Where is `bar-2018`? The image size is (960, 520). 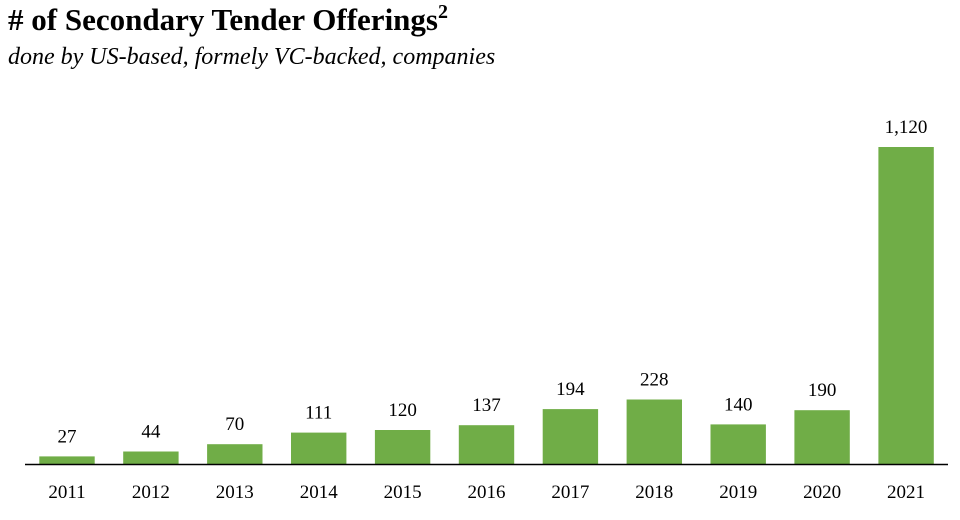
bar-2018 is located at coordinates (654, 431).